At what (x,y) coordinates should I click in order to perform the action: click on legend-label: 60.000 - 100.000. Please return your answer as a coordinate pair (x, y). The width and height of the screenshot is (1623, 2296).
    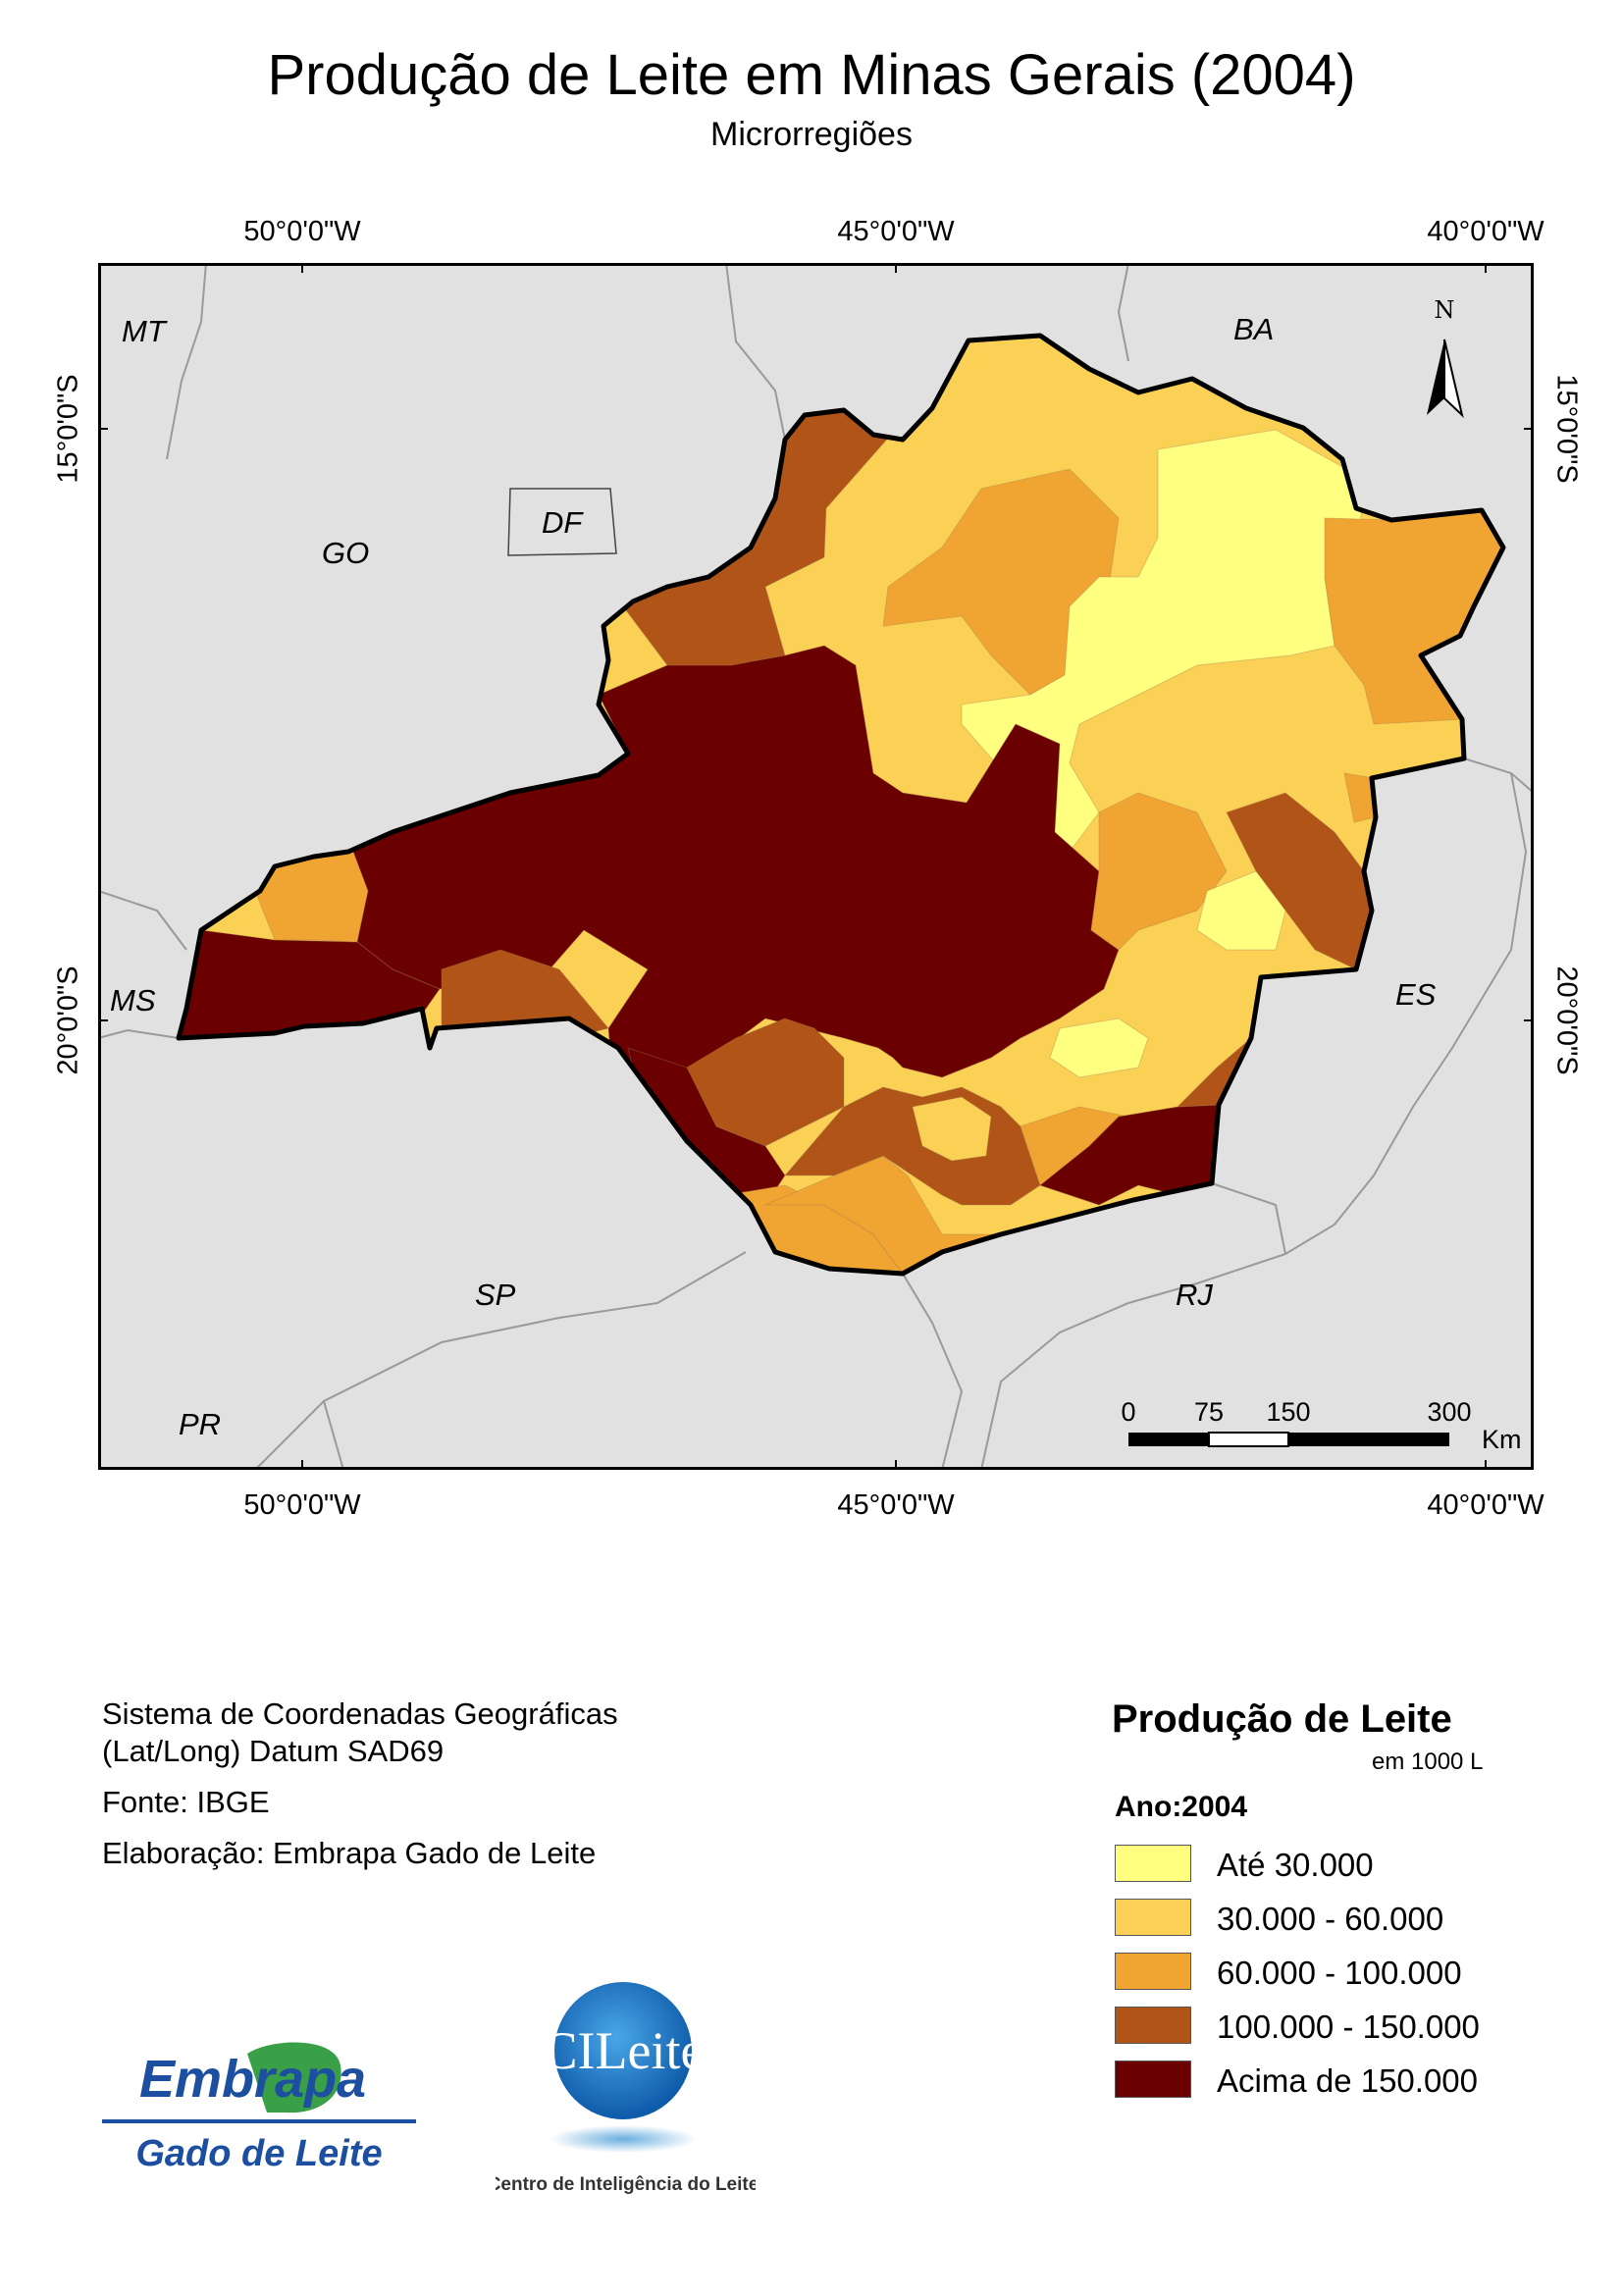
    Looking at the image, I should click on (1339, 1973).